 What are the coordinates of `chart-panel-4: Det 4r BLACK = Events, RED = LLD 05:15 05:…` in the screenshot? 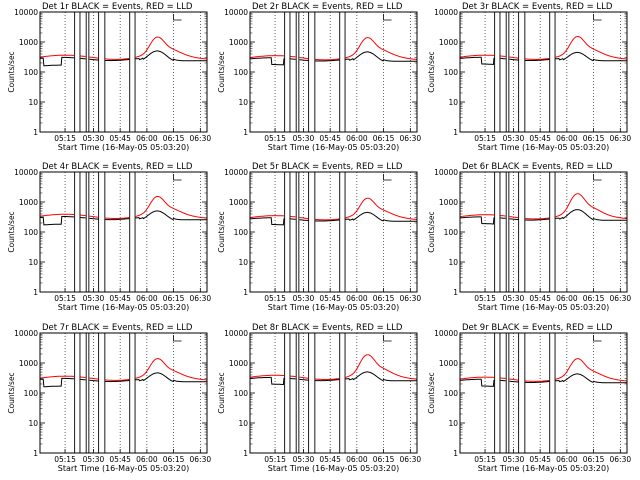 It's located at (109, 237).